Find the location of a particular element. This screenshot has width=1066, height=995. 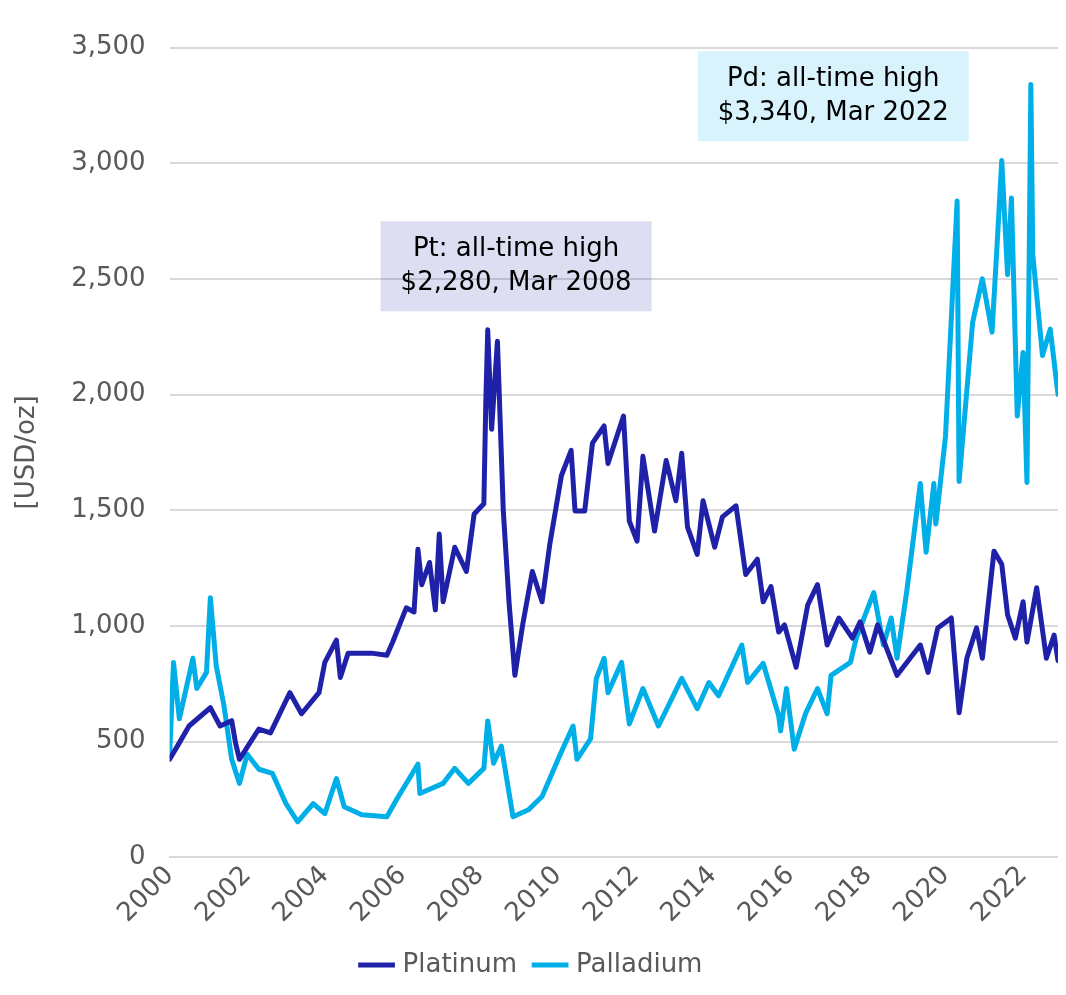

y-tick-label: 2,000 is located at coordinates (108, 392).